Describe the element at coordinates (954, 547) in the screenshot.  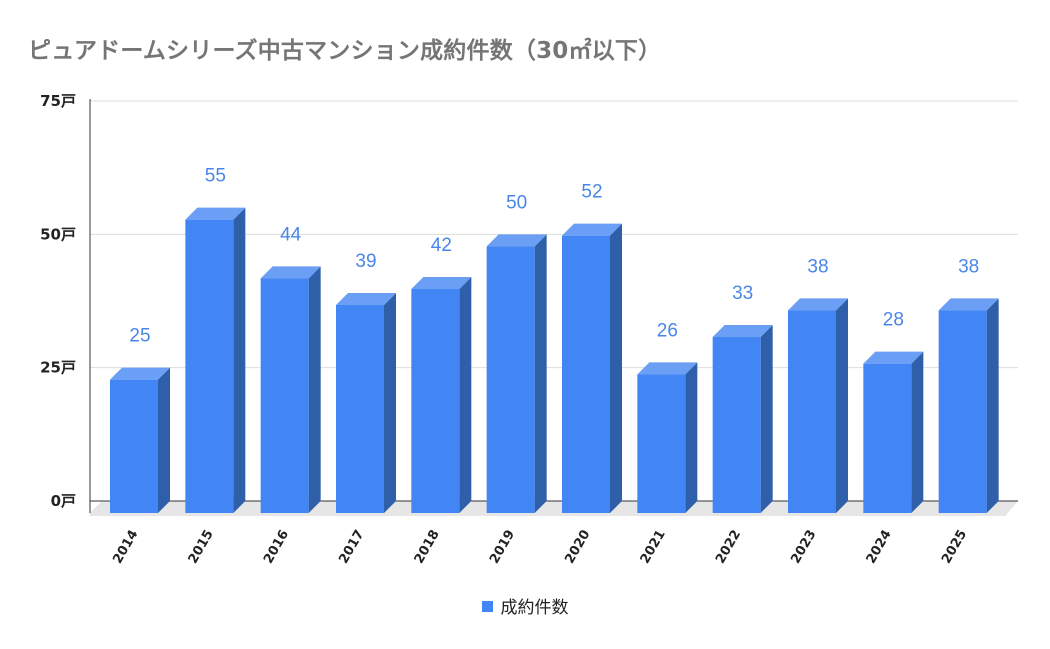
I see `x-tick-label: 2025` at that location.